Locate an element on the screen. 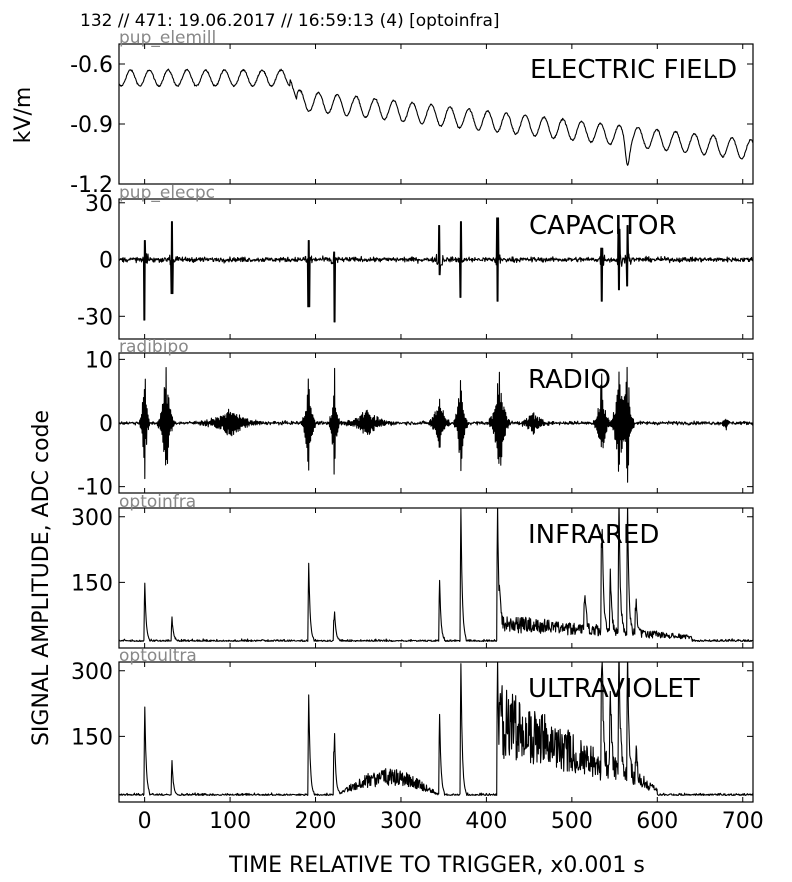 The height and width of the screenshot is (882, 792). series-line-capacitor is located at coordinates (436, 270).